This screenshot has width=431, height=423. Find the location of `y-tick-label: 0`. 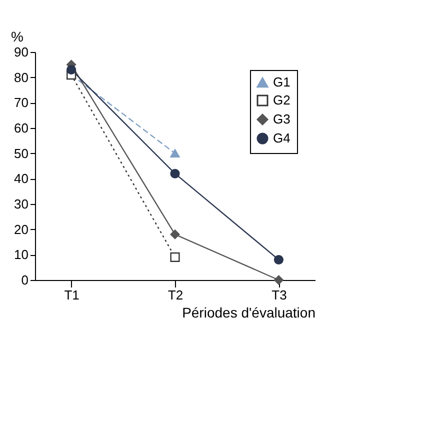

y-tick-label: 0 is located at coordinates (24, 280).